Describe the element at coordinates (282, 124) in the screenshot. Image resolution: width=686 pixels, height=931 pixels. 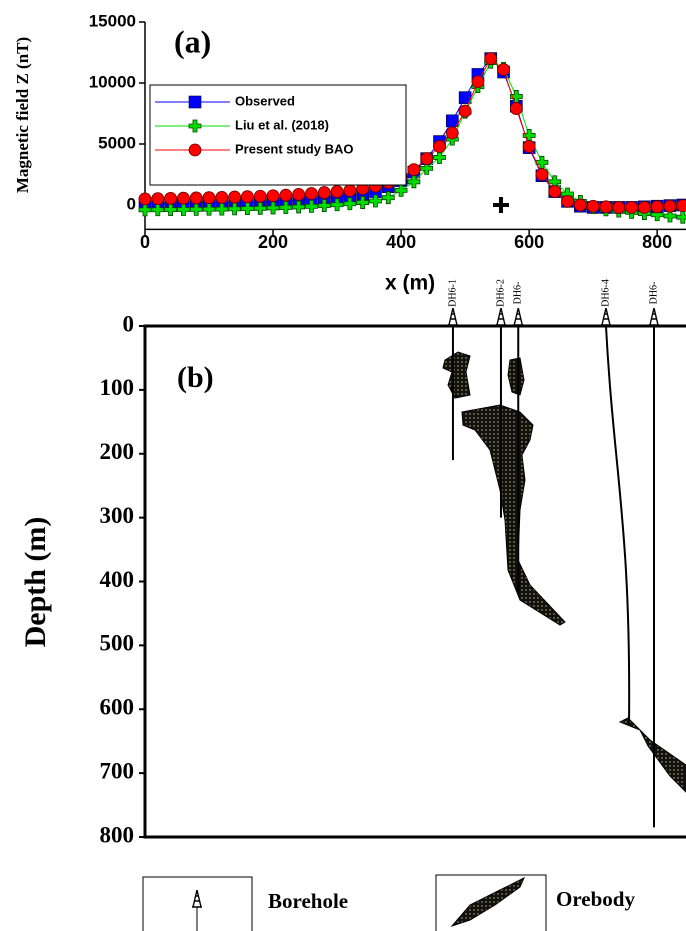
I see `legend-label: Liu et al. (2018)` at that location.